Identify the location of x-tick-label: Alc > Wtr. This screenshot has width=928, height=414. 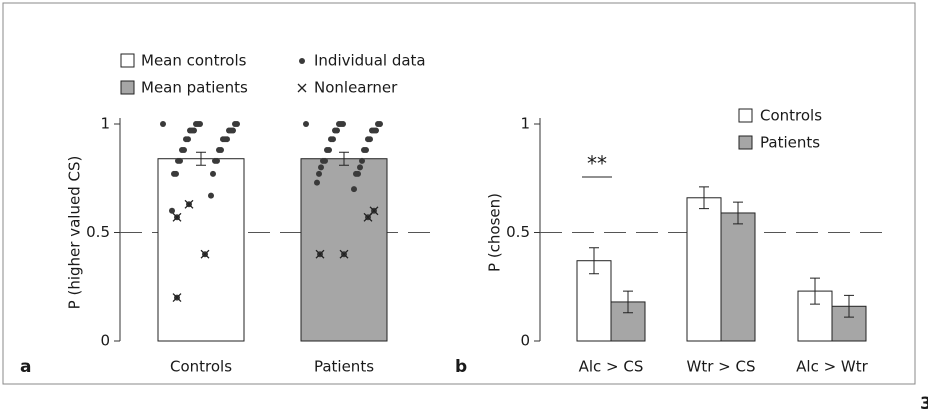
(832, 367).